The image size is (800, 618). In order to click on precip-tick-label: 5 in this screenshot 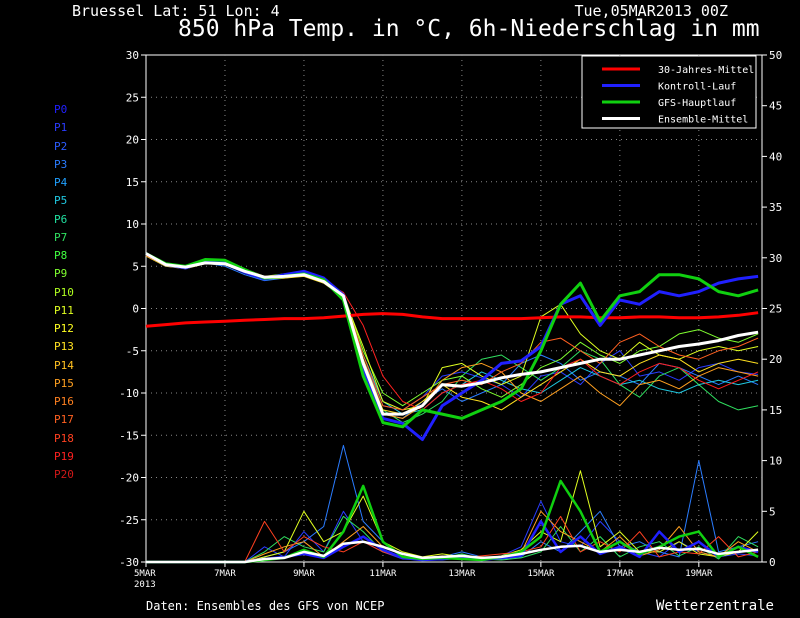, I will do `click(772, 511)`.